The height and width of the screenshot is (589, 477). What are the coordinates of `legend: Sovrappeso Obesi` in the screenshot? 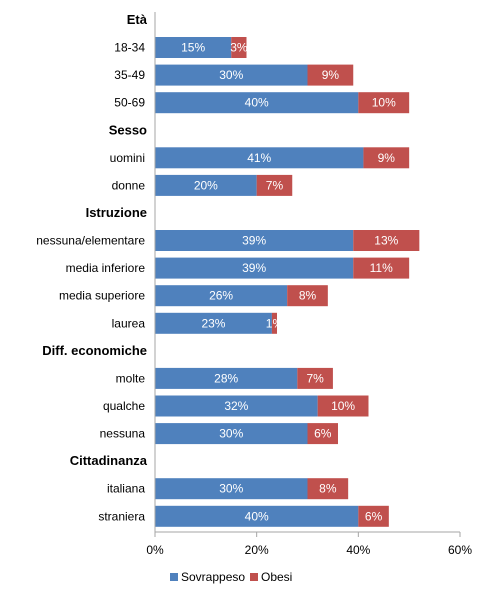 It's located at (231, 577).